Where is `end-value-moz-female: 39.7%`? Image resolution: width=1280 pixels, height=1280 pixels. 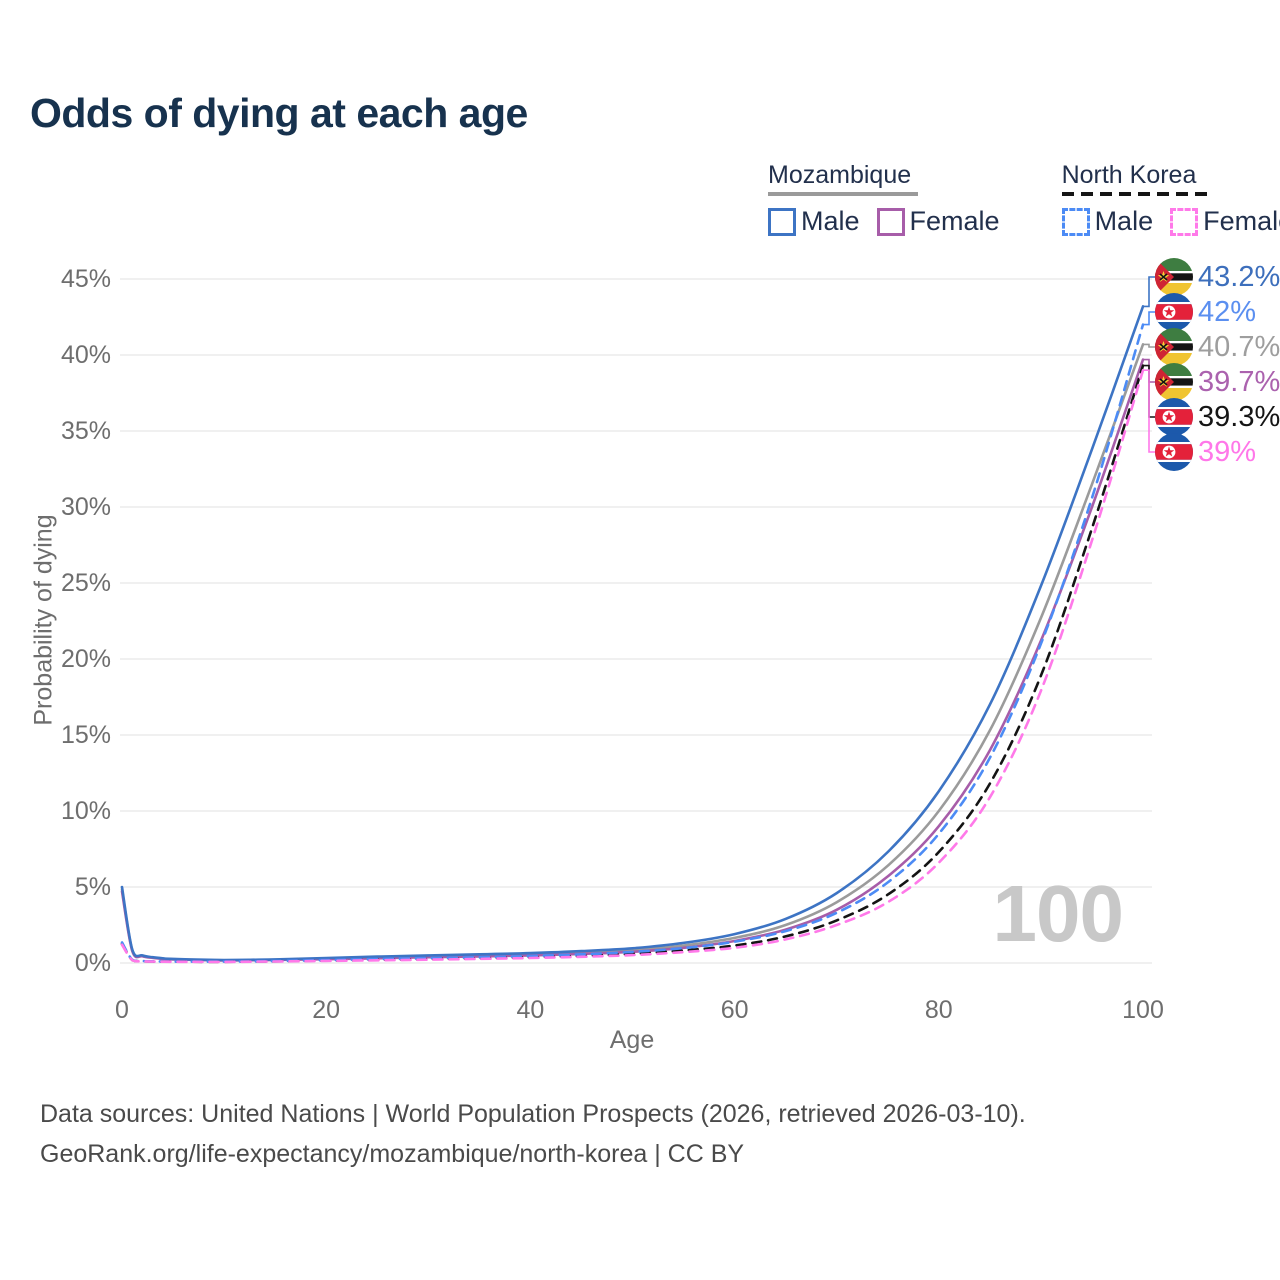 end-value-moz-female: 39.7% is located at coordinates (1239, 381).